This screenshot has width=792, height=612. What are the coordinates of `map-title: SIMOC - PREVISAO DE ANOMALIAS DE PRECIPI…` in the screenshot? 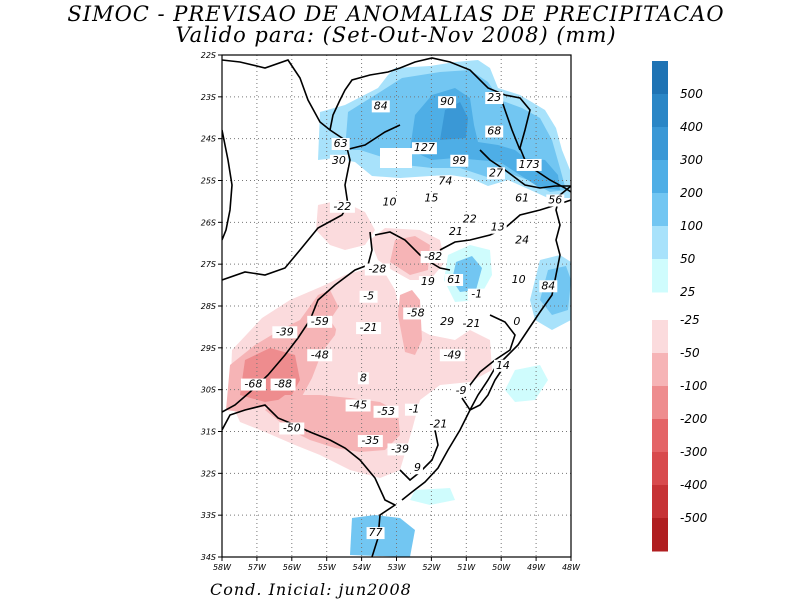 It's located at (396, 14).